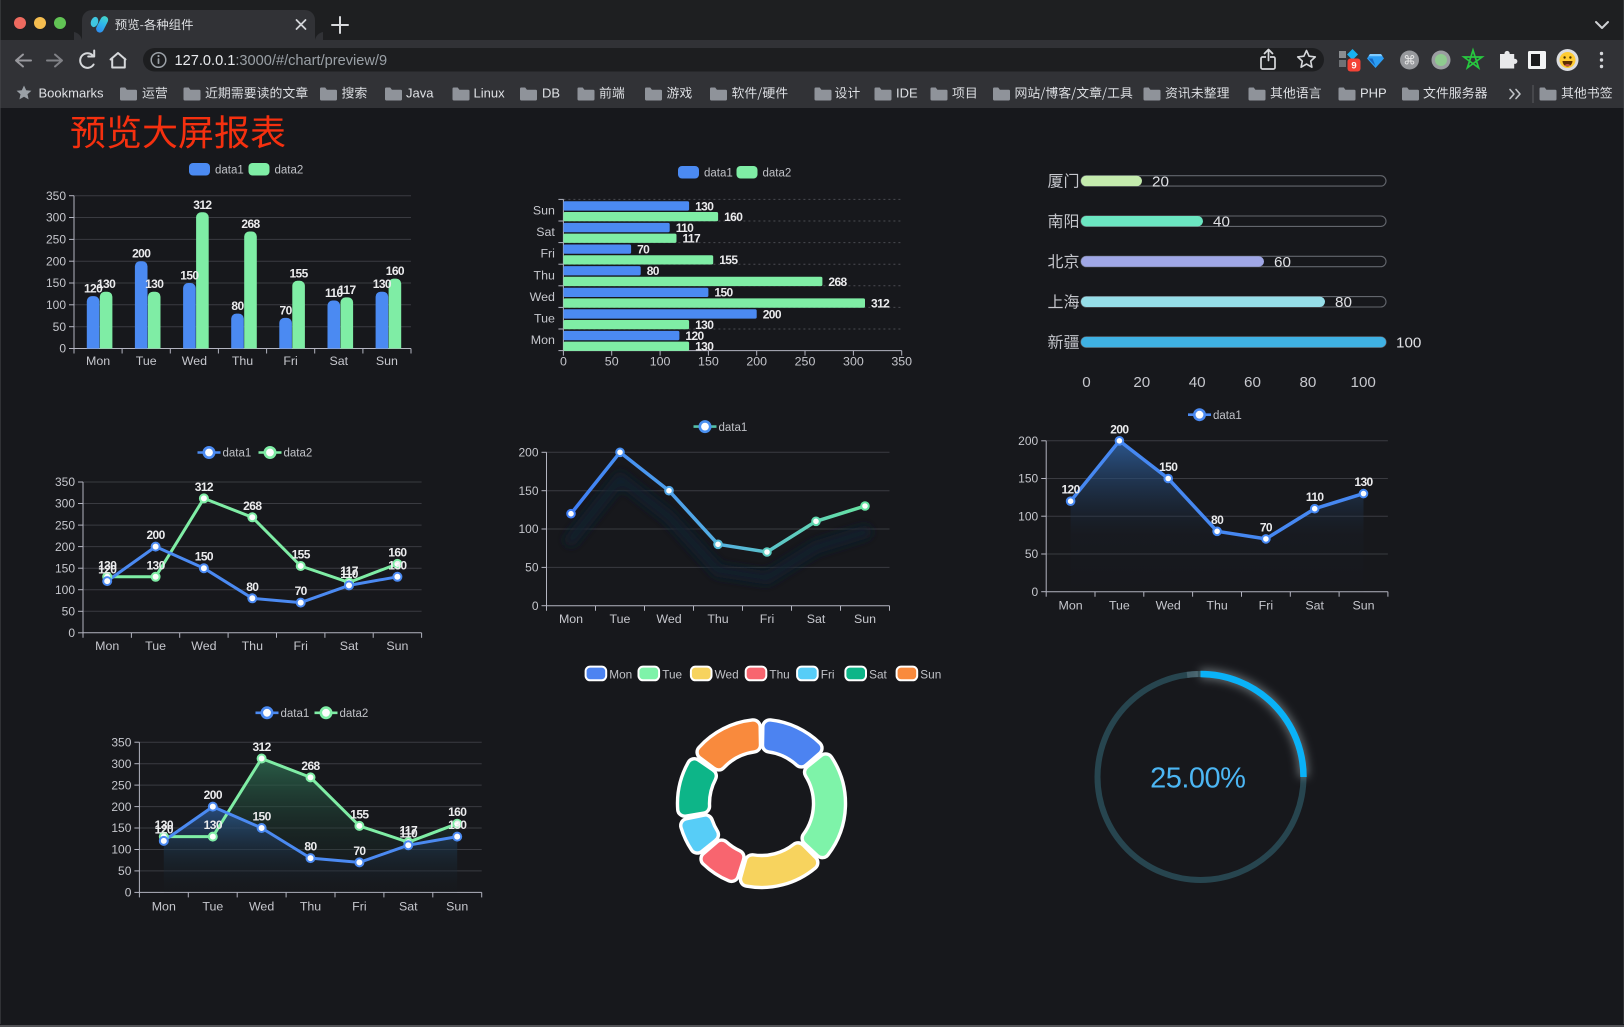 The height and width of the screenshot is (1027, 1624). I want to click on svg-text: 40, so click(1197, 382).